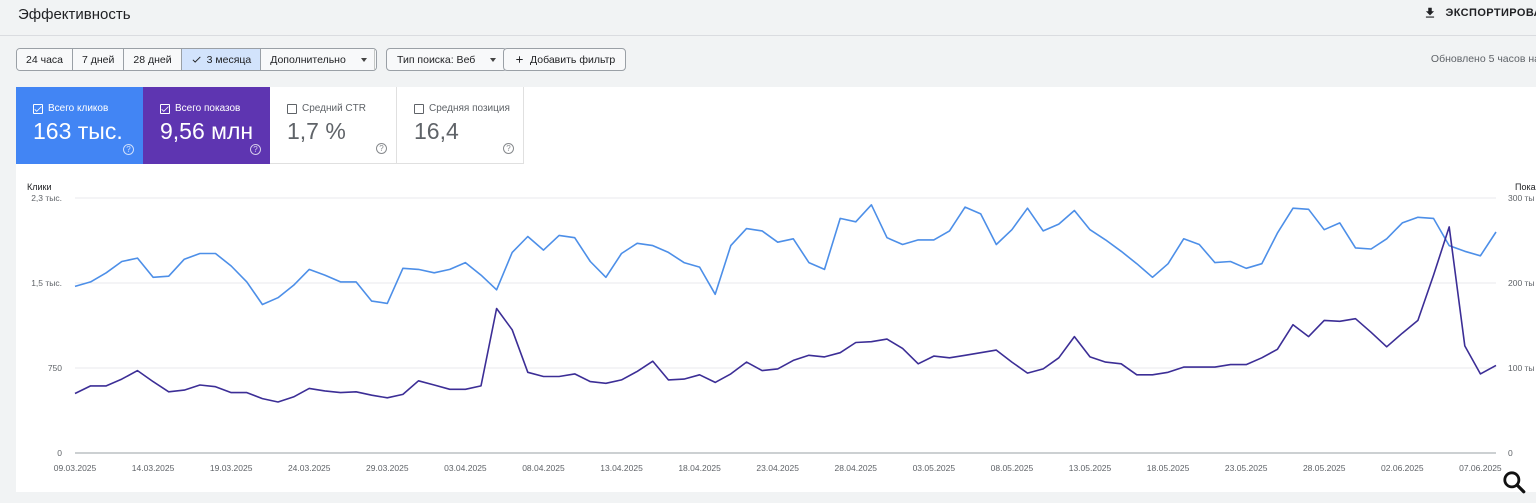 This screenshot has height=503, width=1536. Describe the element at coordinates (465, 468) in the screenshot. I see `x-tick-label: 03.04.2025` at that location.